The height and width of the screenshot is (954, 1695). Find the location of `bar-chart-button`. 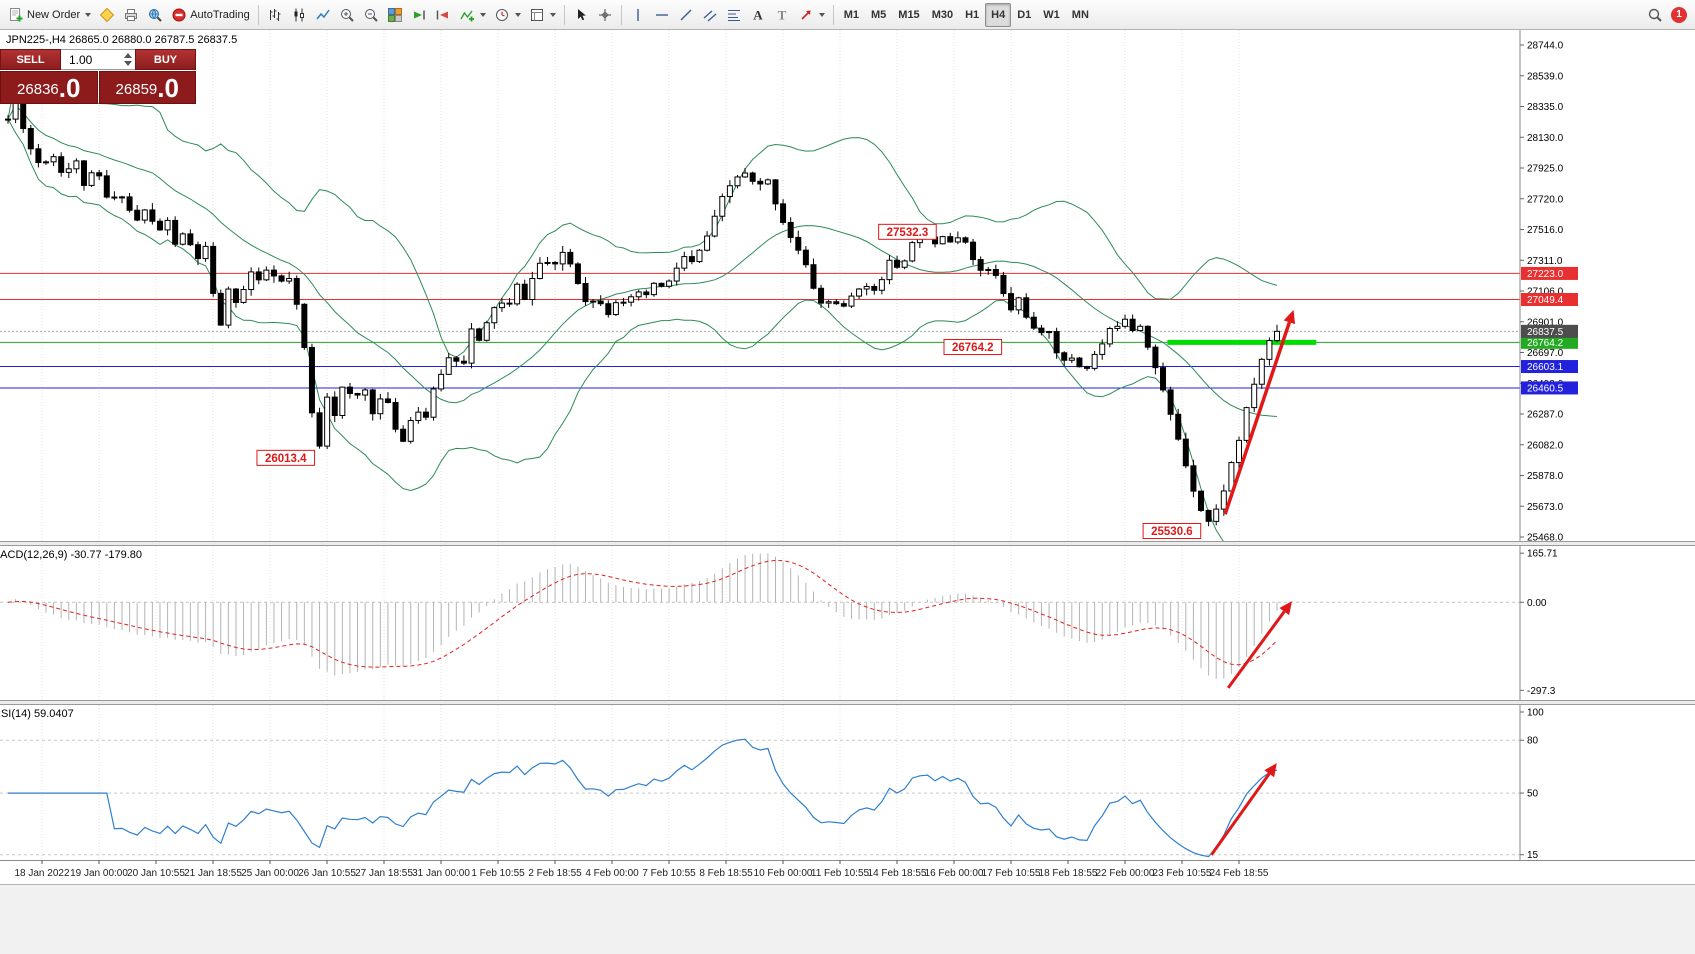

bar-chart-button is located at coordinates (275, 15).